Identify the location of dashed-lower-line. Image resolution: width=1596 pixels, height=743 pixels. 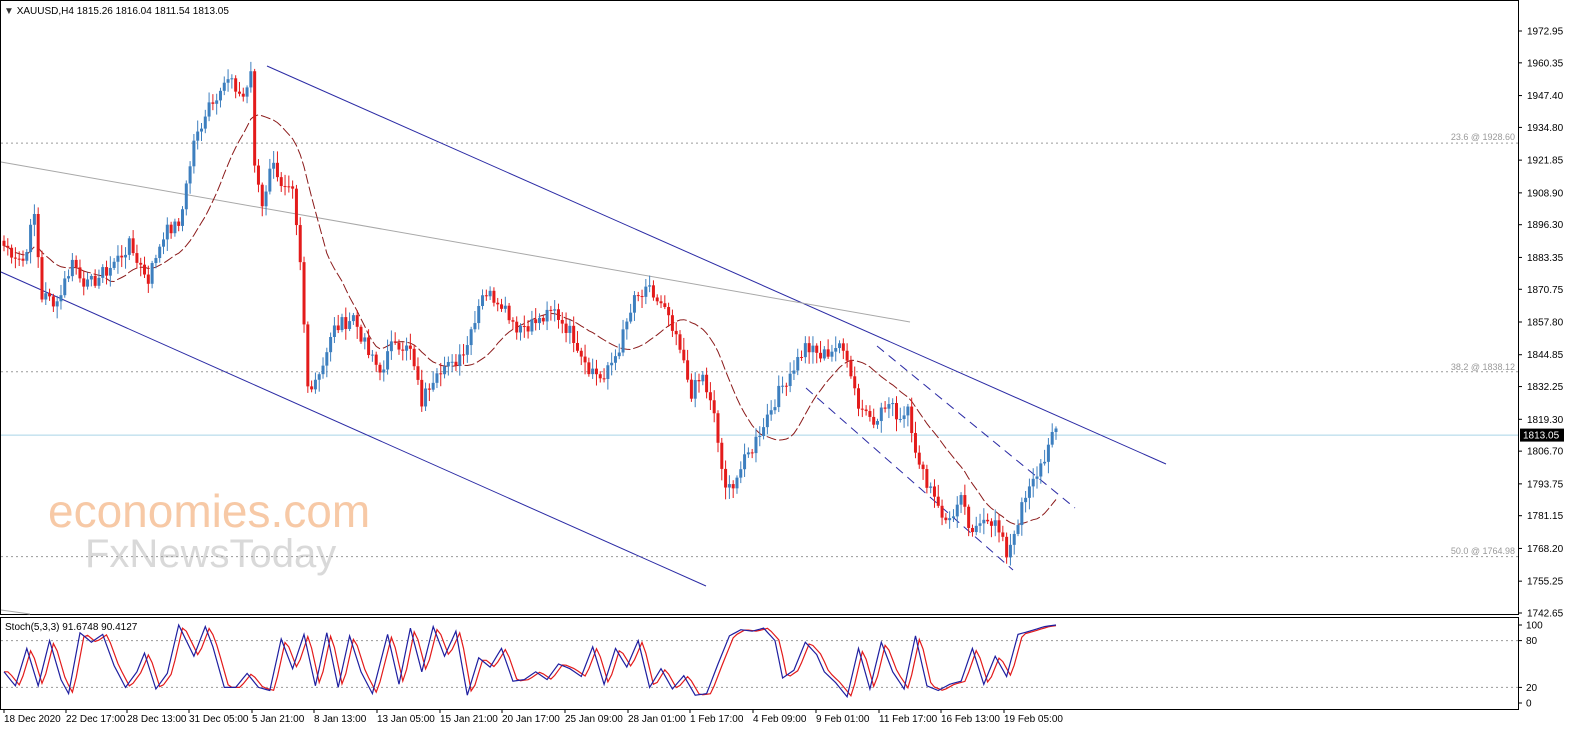
(909, 479).